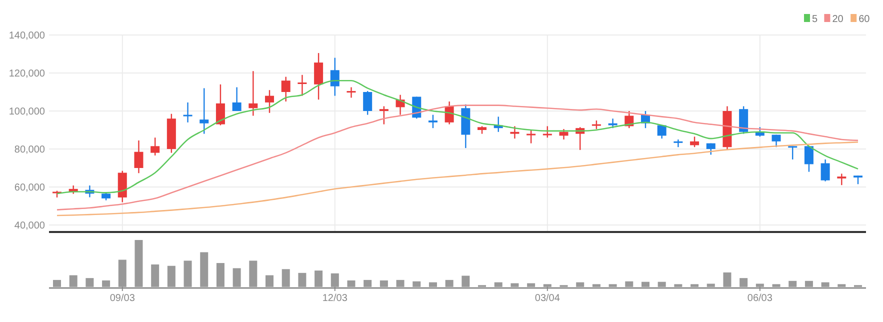 The height and width of the screenshot is (322, 883). What do you see at coordinates (815, 19) in the screenshot?
I see `legend-label: 5` at bounding box center [815, 19].